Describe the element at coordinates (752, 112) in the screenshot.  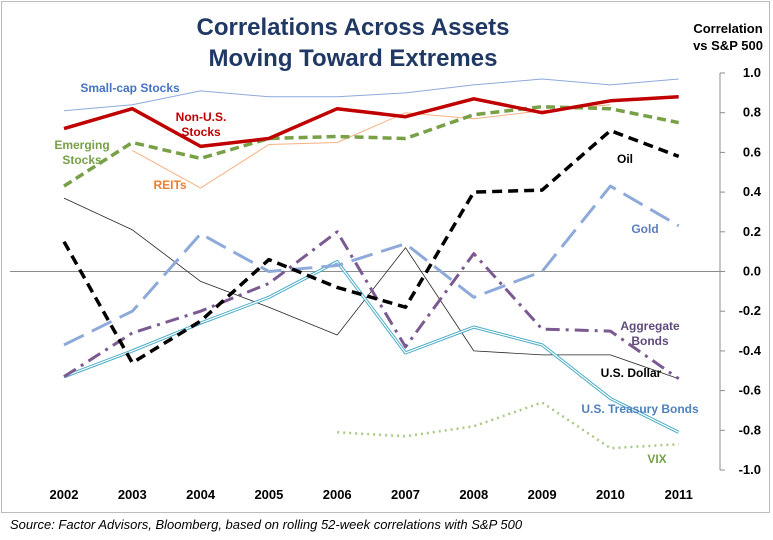
I see `y-tick-label: 0.8` at that location.